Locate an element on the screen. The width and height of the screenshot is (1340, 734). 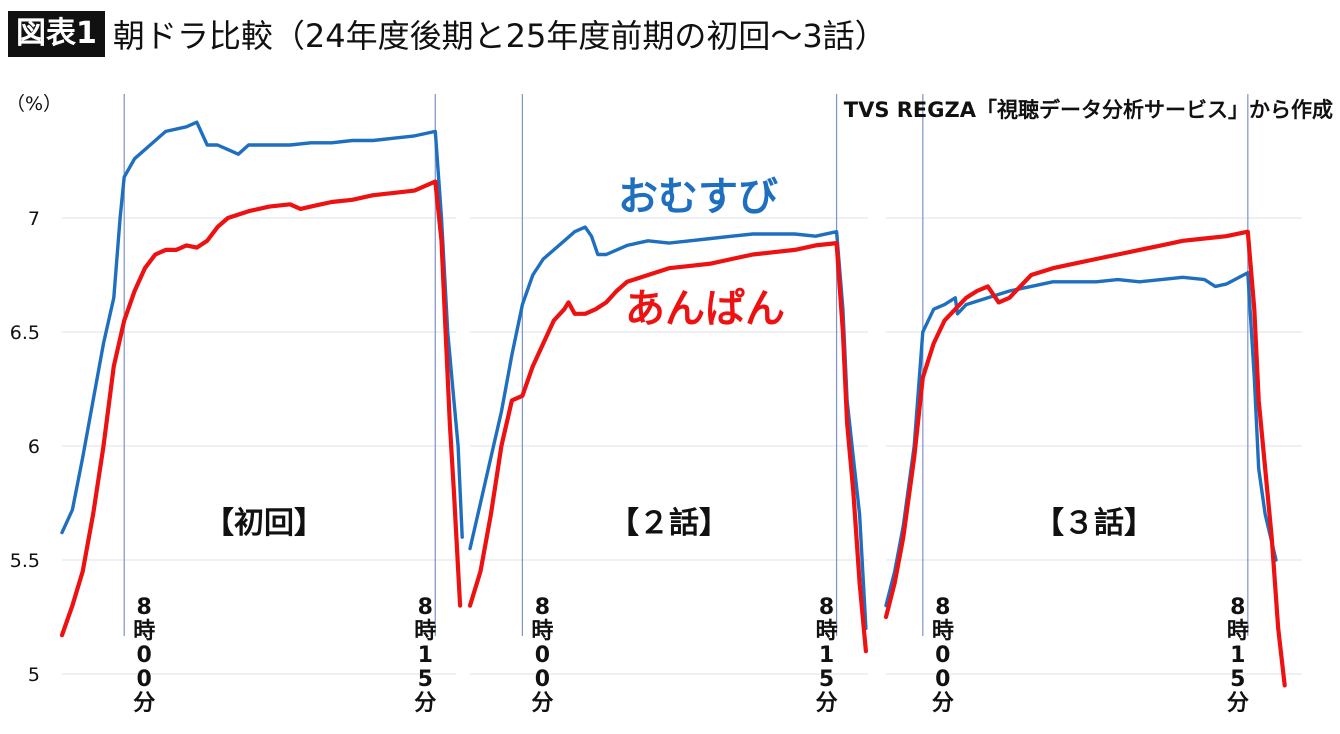
marker-label-3-1: 分 is located at coordinates (943, 703).